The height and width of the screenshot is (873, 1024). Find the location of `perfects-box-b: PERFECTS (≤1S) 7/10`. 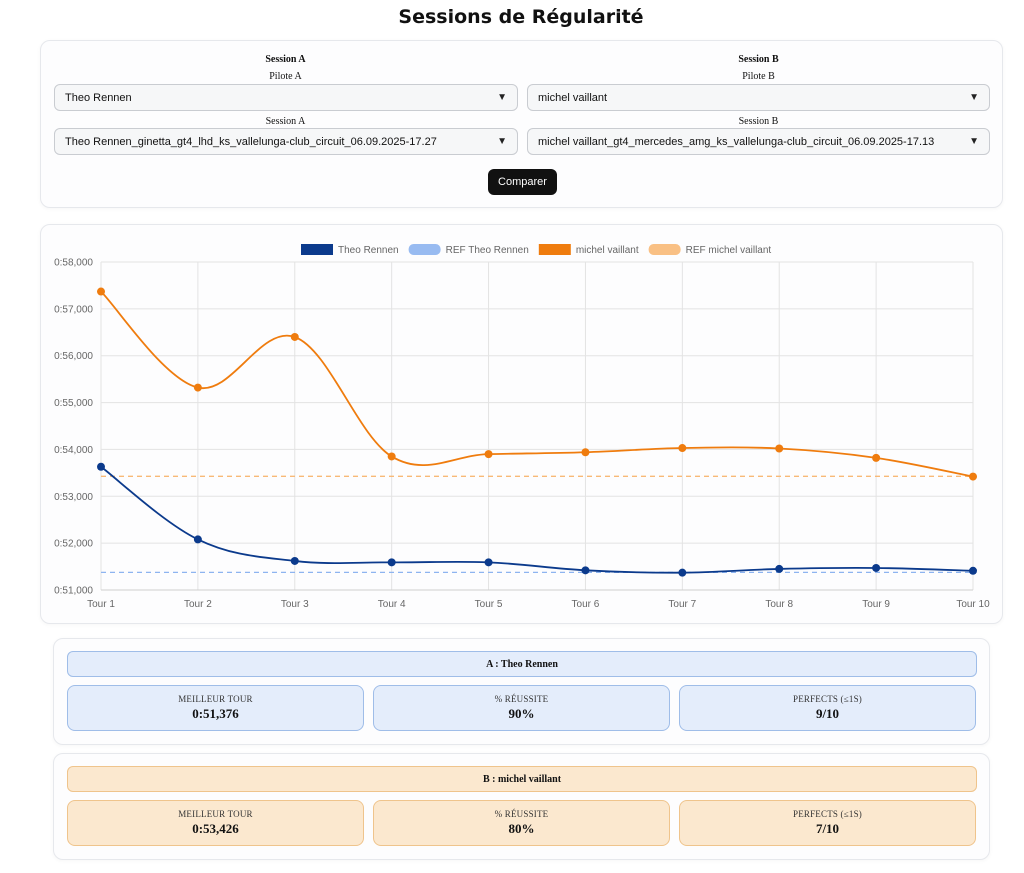

perfects-box-b: PERFECTS (≤1S) 7/10 is located at coordinates (827, 823).